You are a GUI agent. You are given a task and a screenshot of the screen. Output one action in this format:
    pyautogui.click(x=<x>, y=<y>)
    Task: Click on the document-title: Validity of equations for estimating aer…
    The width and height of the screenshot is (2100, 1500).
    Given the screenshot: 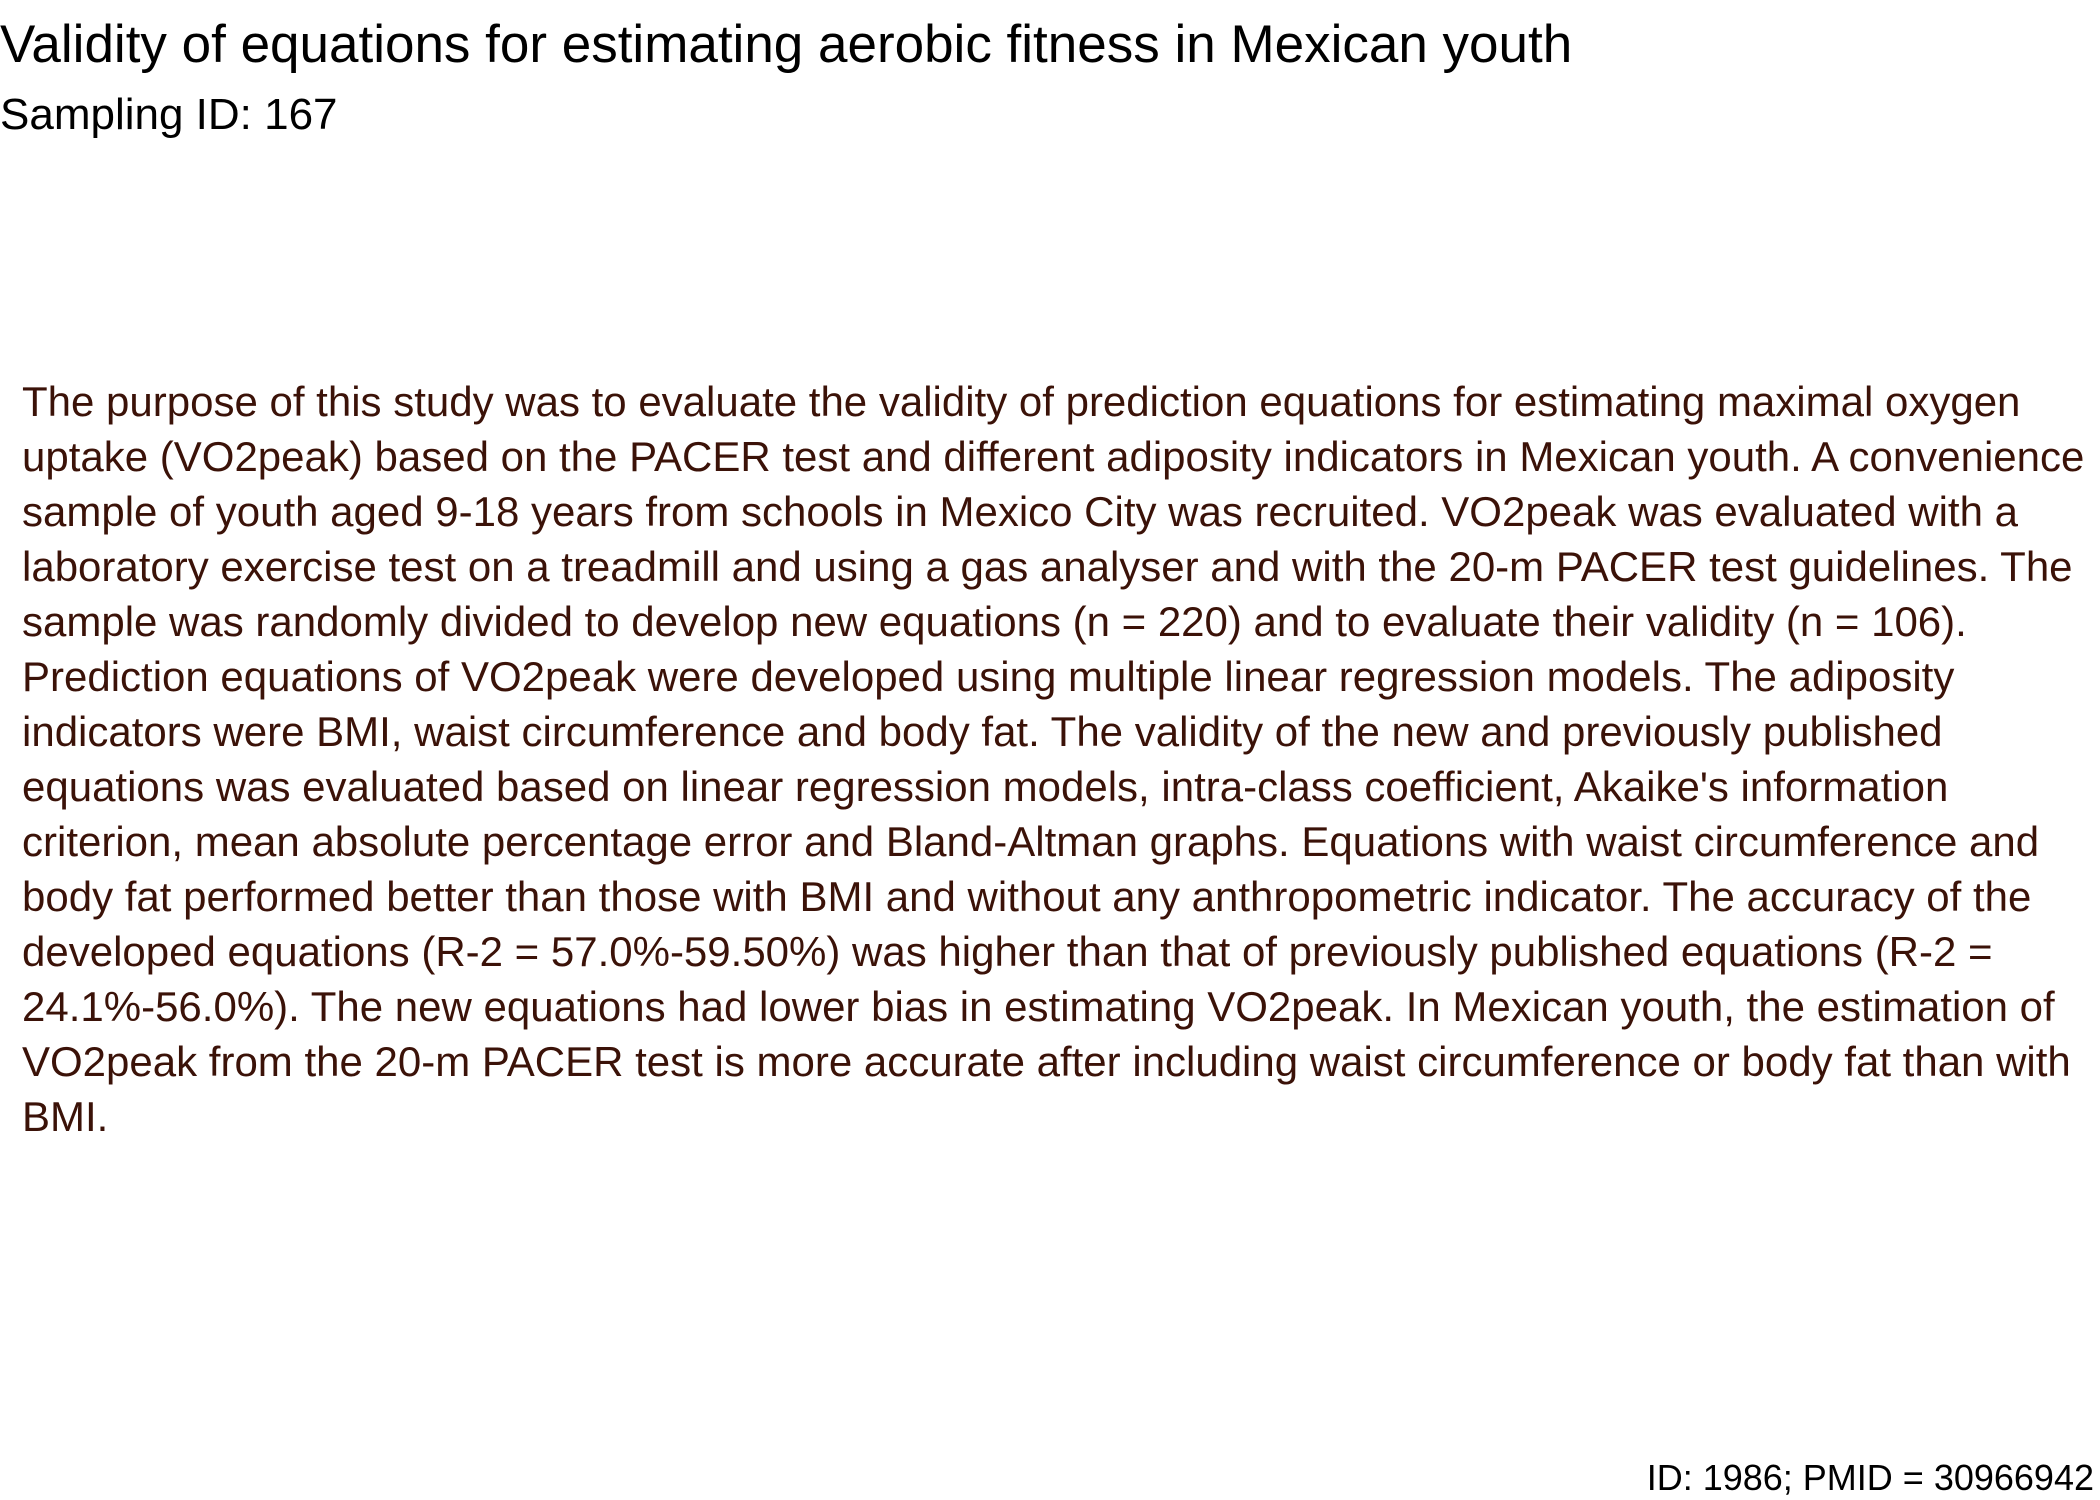 What is the action you would take?
    pyautogui.click(x=786, y=44)
    